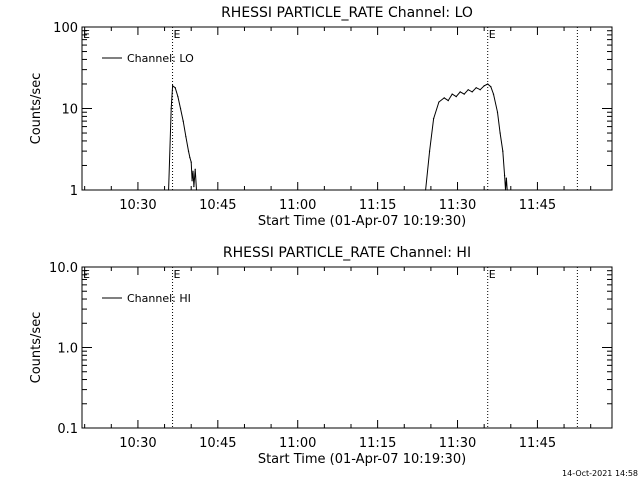 Image resolution: width=640 pixels, height=480 pixels. Describe the element at coordinates (159, 298) in the screenshot. I see `legend-label: Channel: HI` at that location.